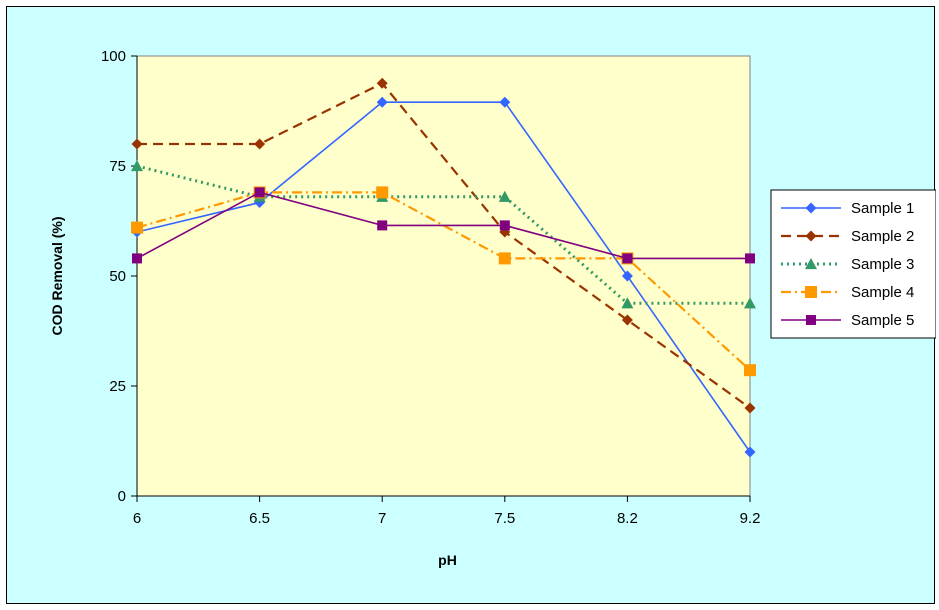  Describe the element at coordinates (113, 56) in the screenshot. I see `y-tick-label: 100` at that location.